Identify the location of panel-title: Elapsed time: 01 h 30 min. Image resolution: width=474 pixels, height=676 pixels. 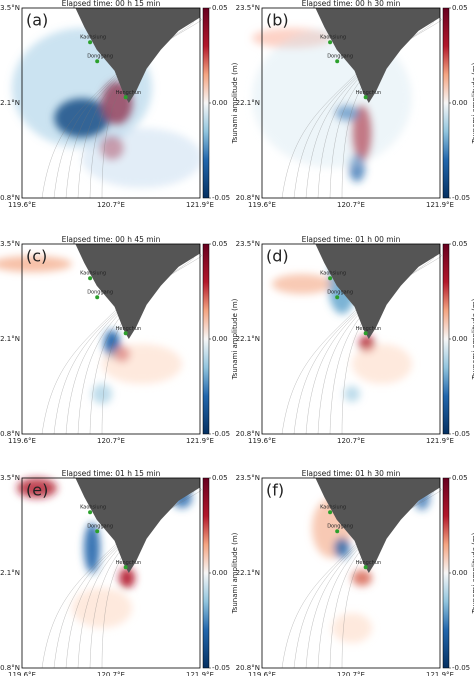
(351, 473).